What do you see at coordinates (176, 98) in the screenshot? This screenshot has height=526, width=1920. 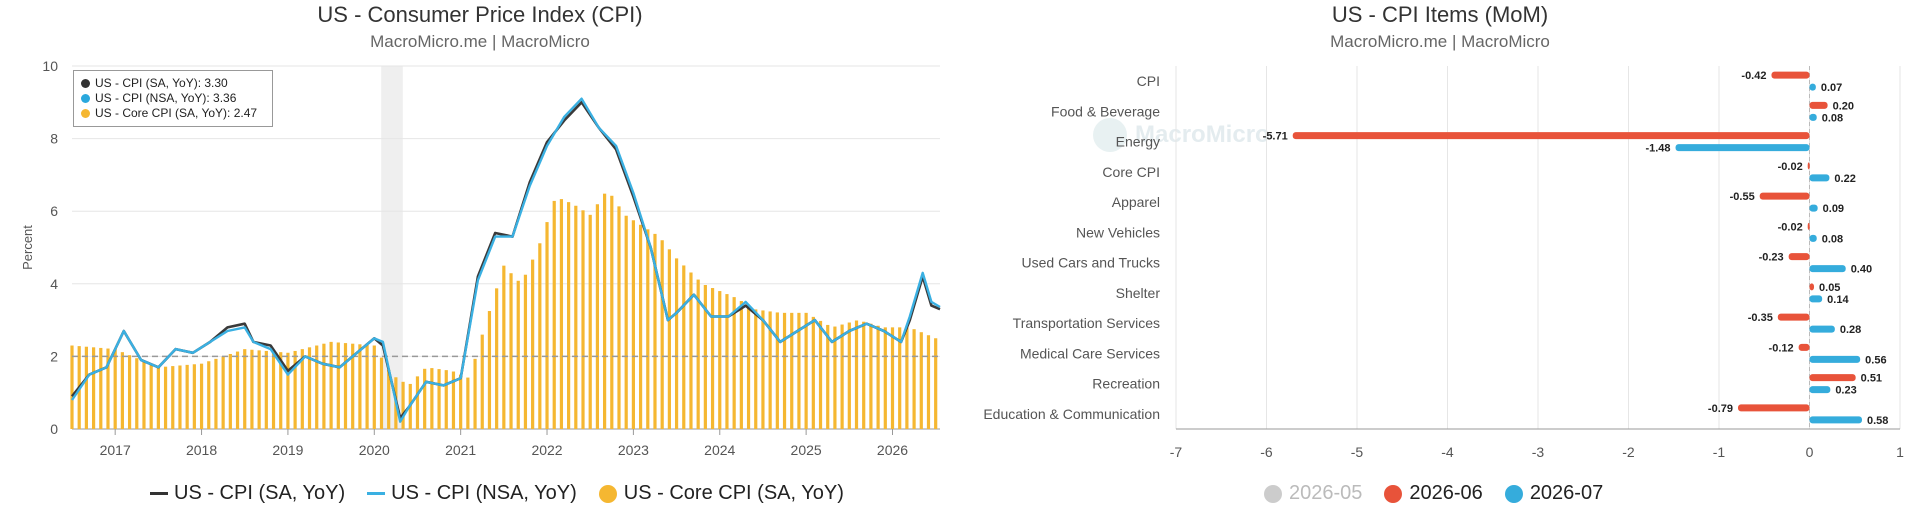 I see `tooltip-row-cpi-nsa: US - CPI (NSA, YoY): 3.36` at bounding box center [176, 98].